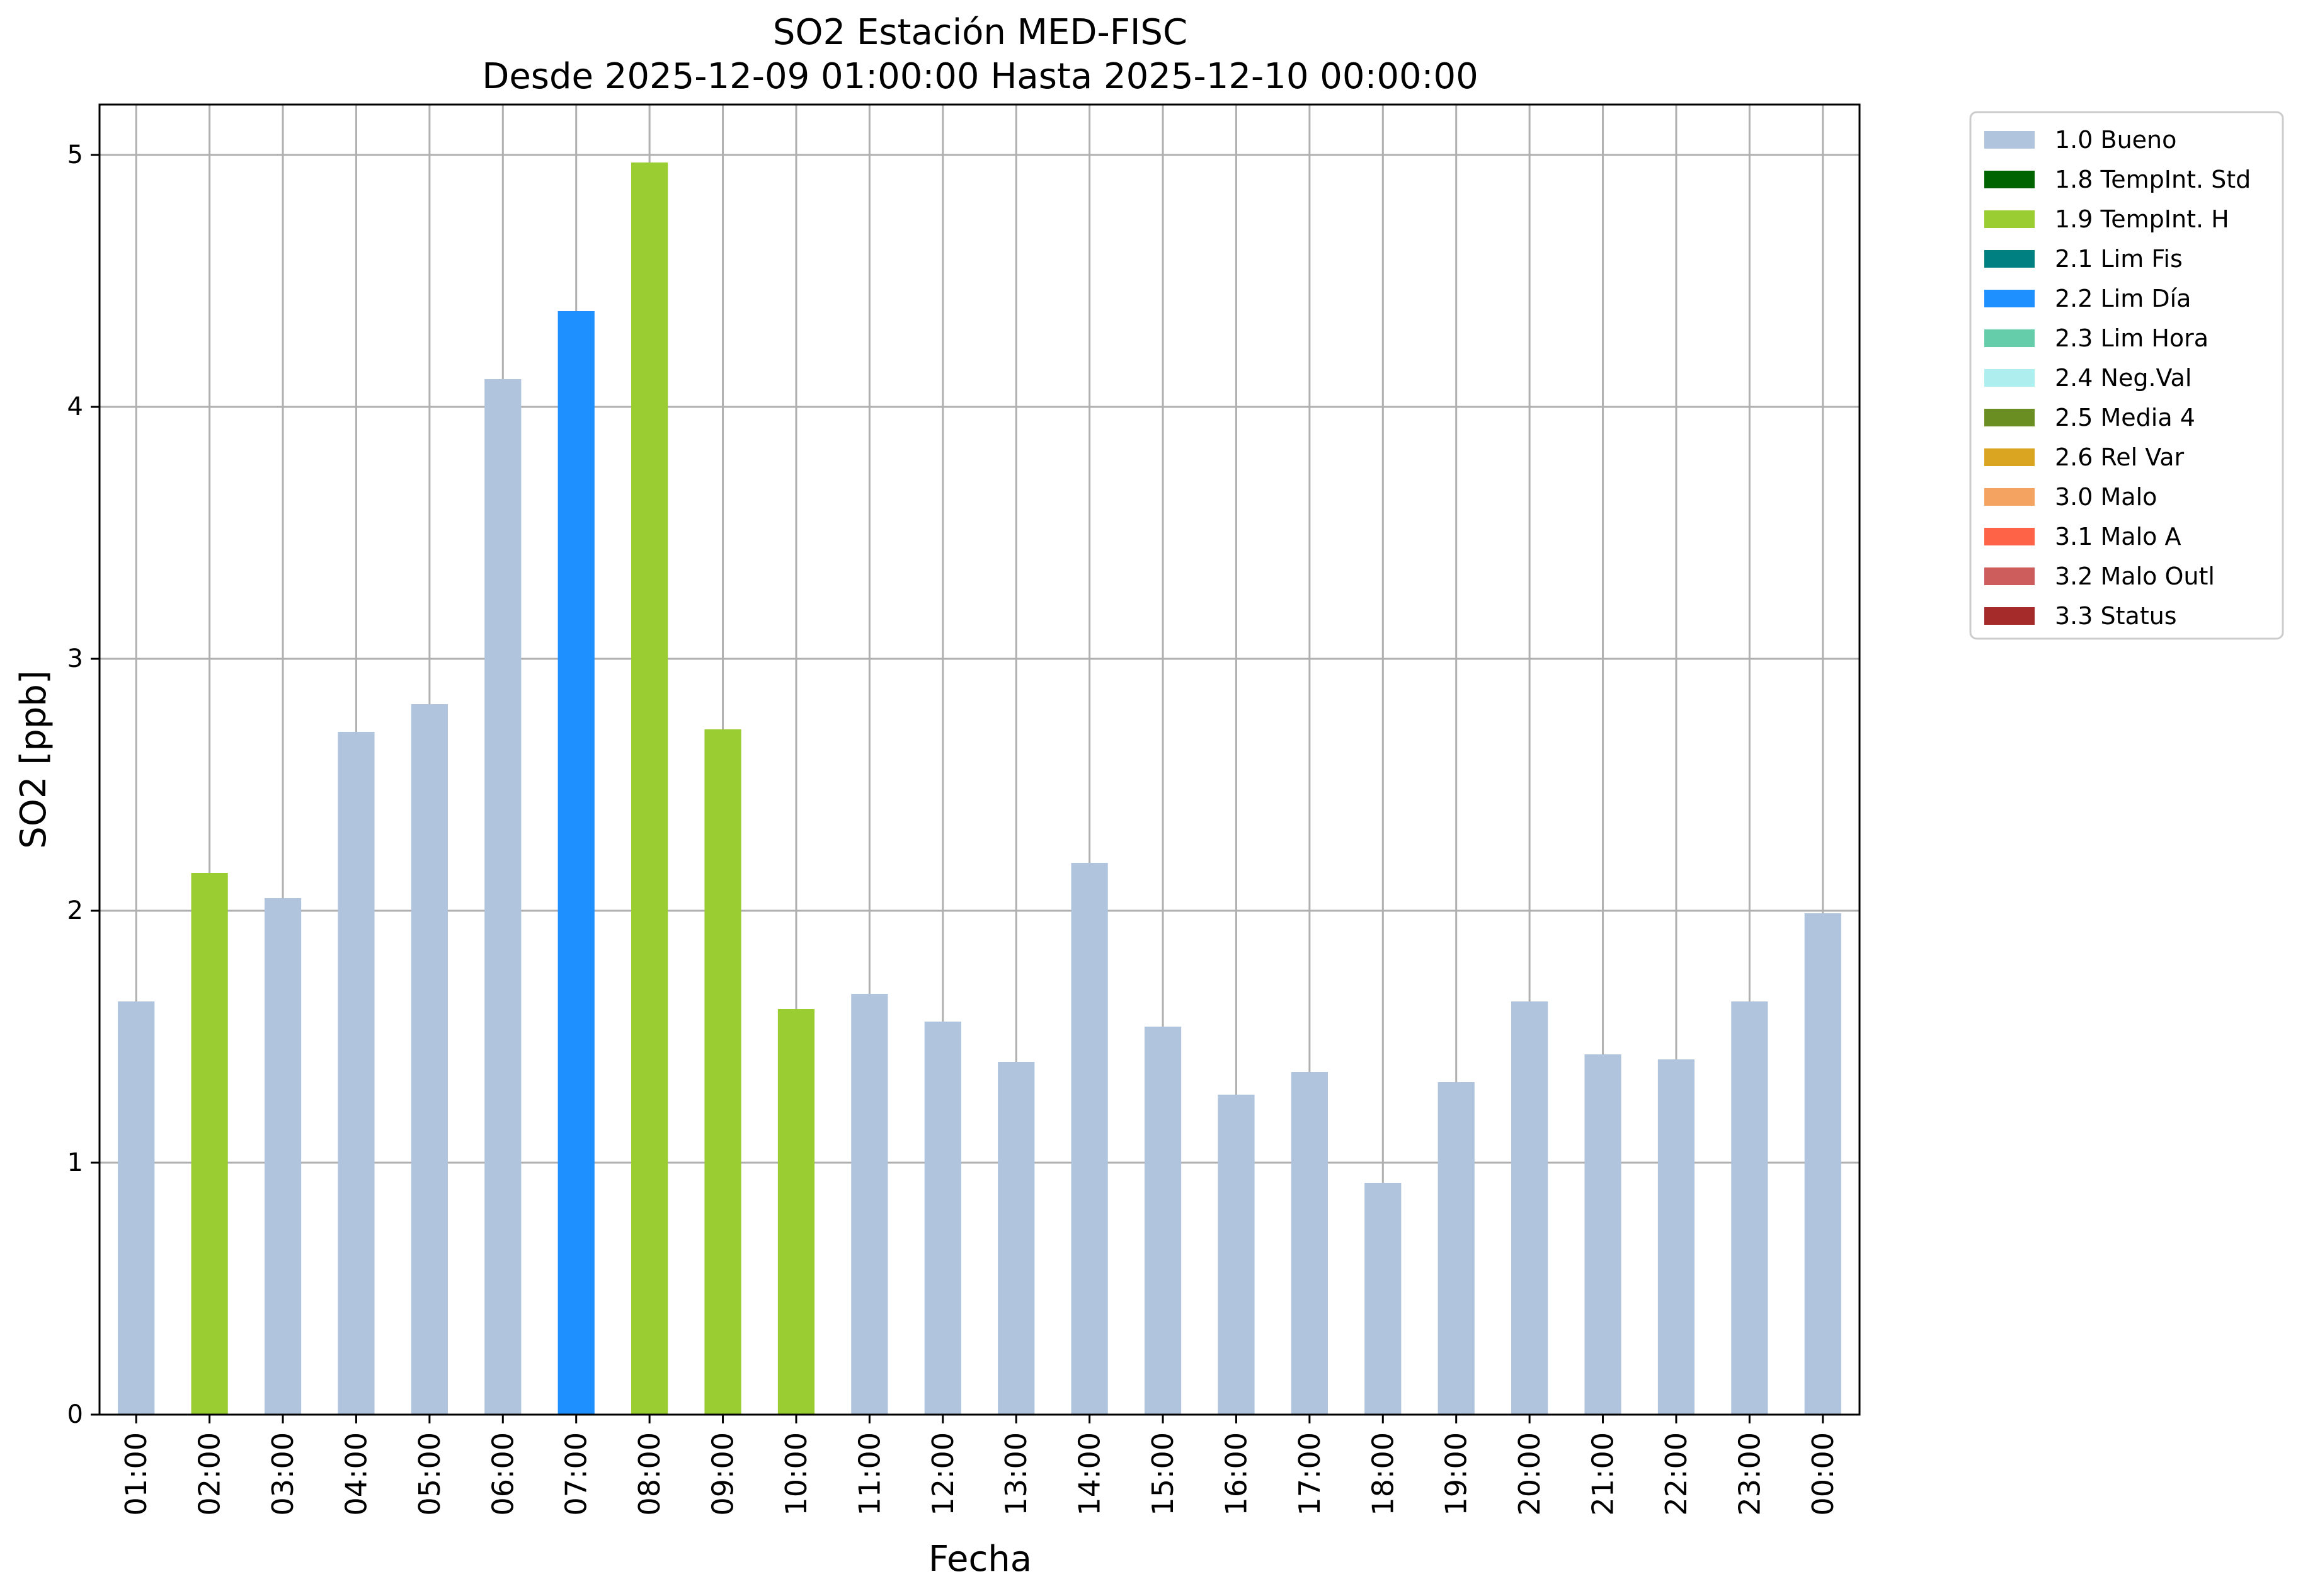  I want to click on y-tick-label: 3, so click(75, 658).